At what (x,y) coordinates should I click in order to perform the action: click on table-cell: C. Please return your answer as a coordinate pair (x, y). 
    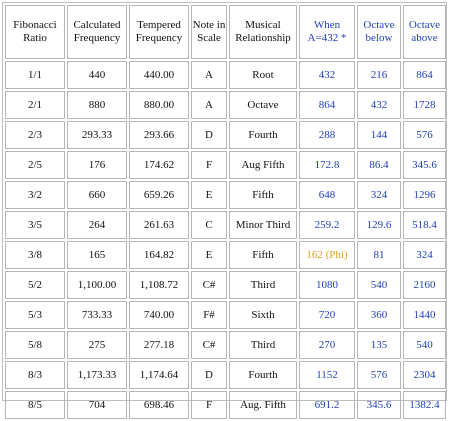
    Looking at the image, I should click on (209, 225).